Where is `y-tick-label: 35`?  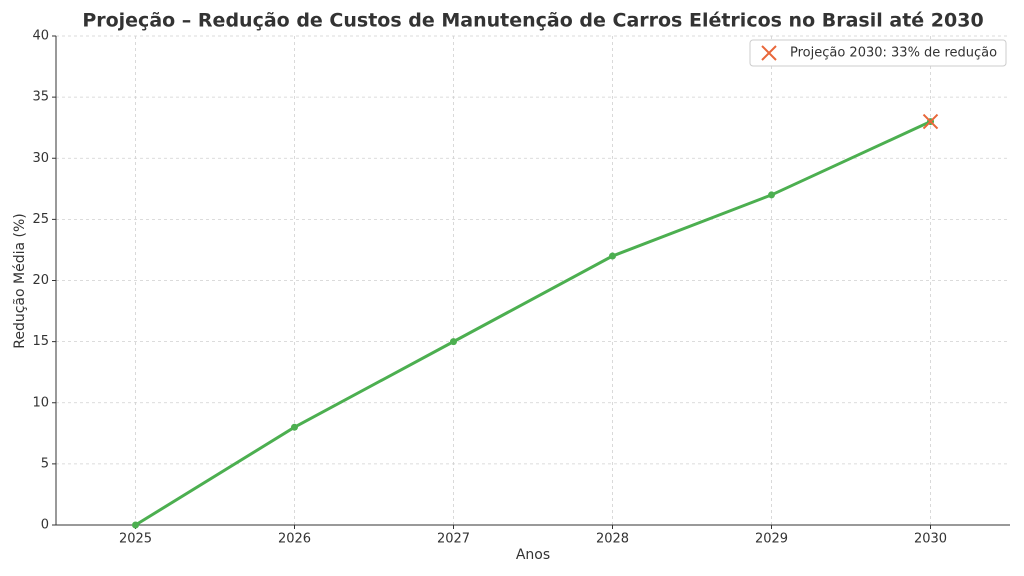
y-tick-label: 35 is located at coordinates (40, 97).